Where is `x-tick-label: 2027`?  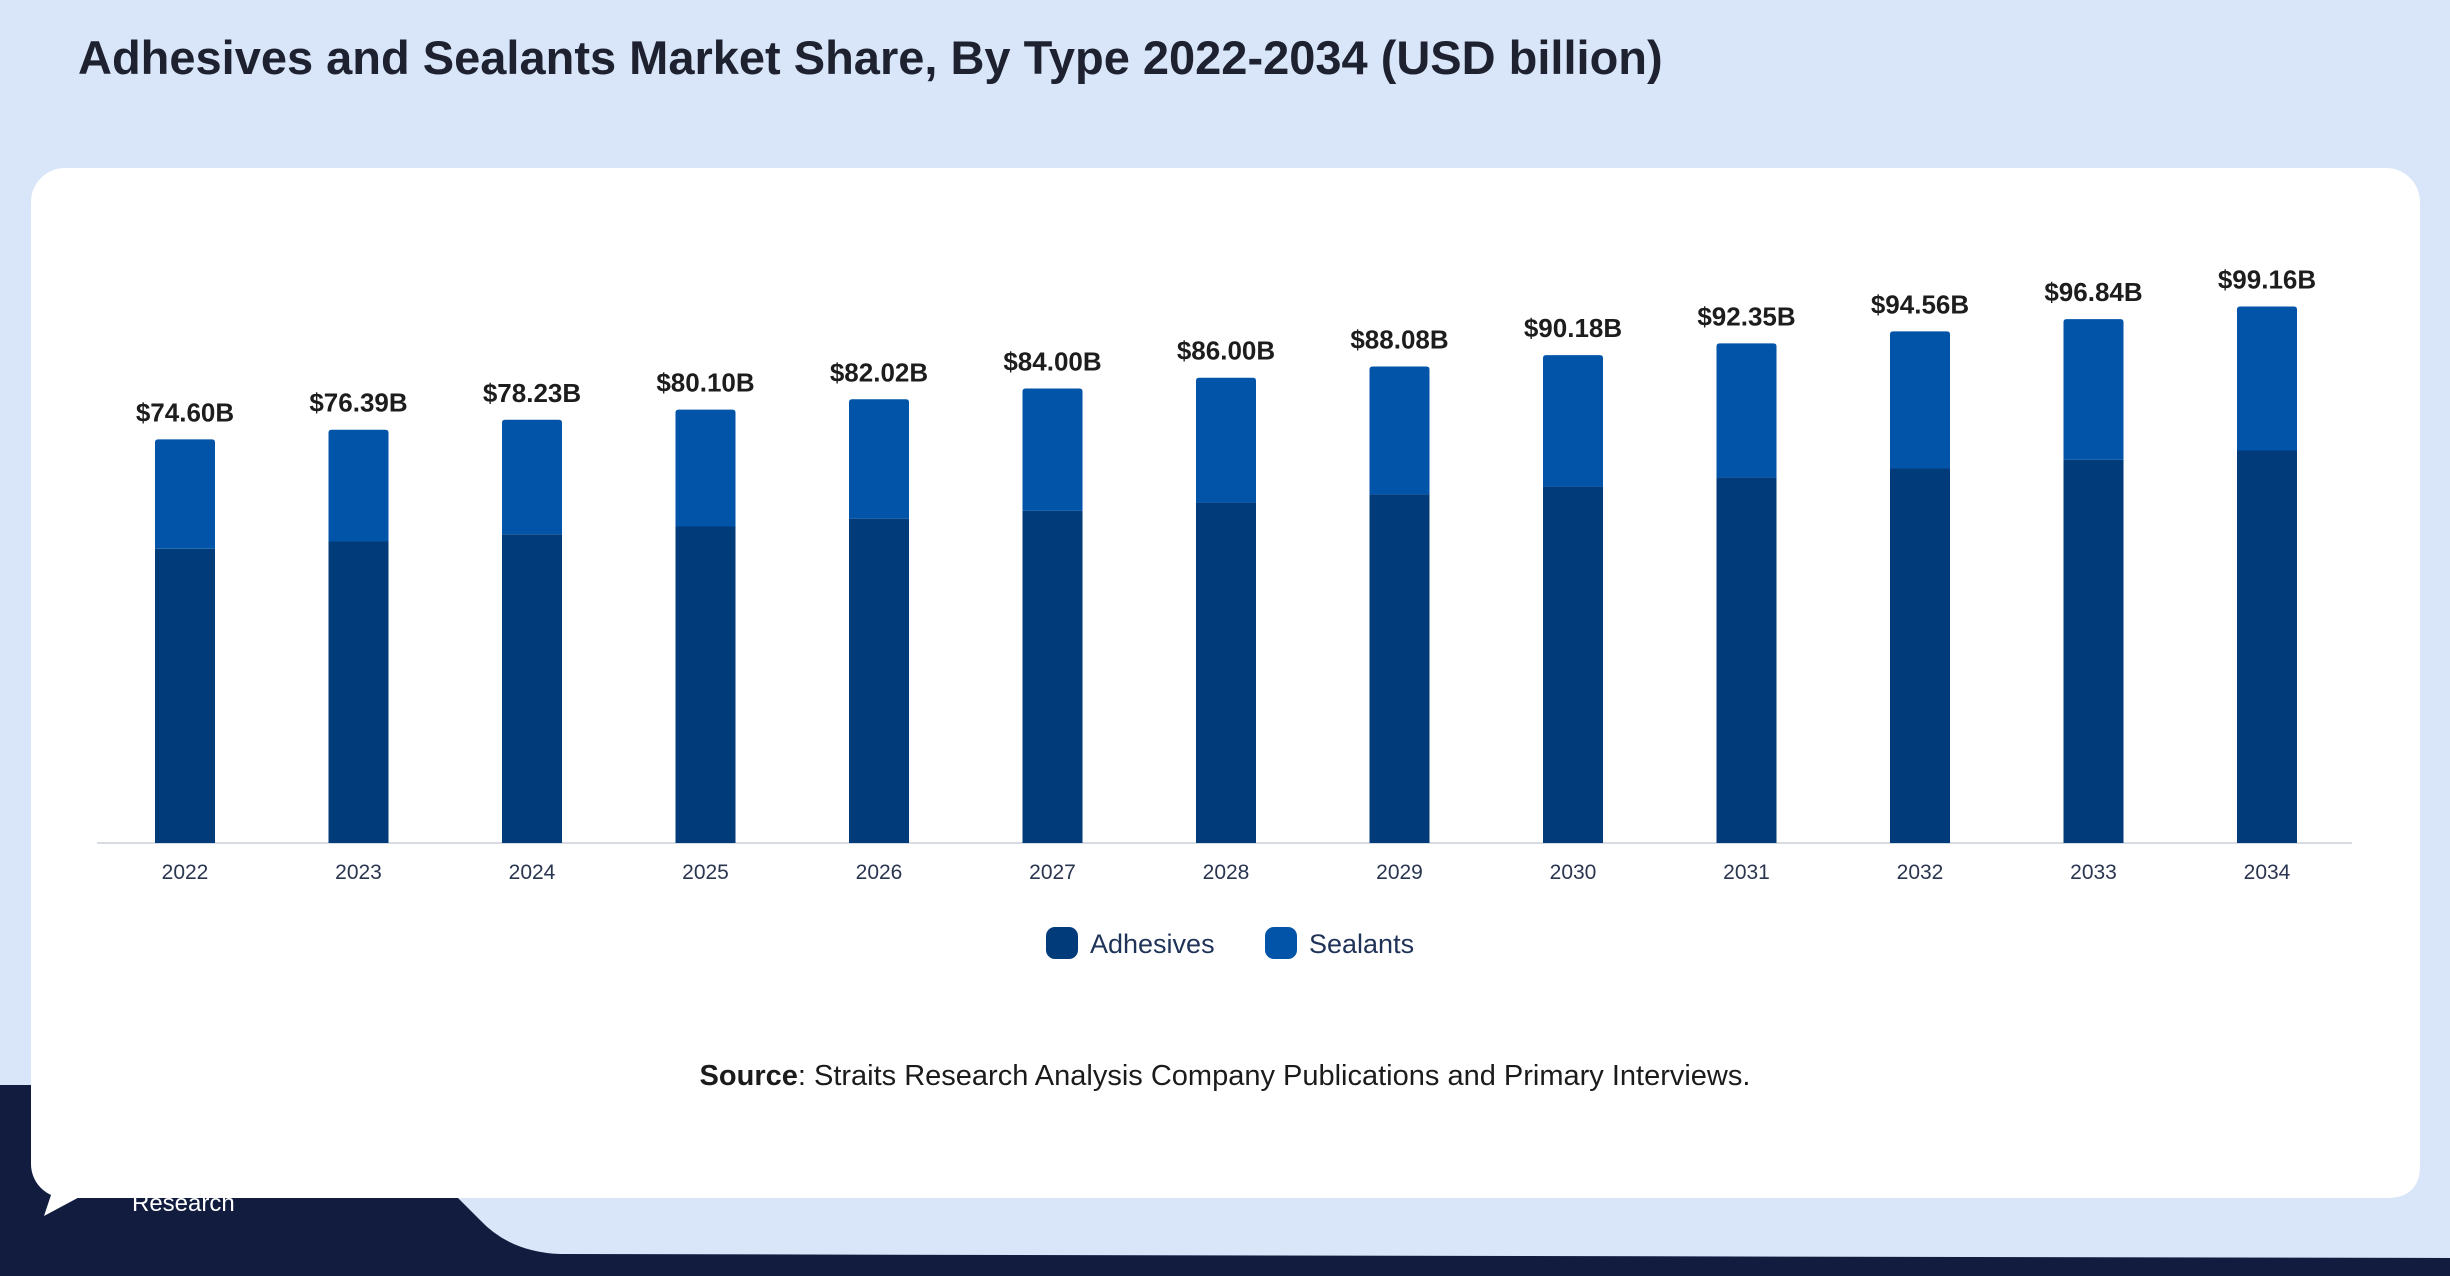 x-tick-label: 2027 is located at coordinates (1052, 872).